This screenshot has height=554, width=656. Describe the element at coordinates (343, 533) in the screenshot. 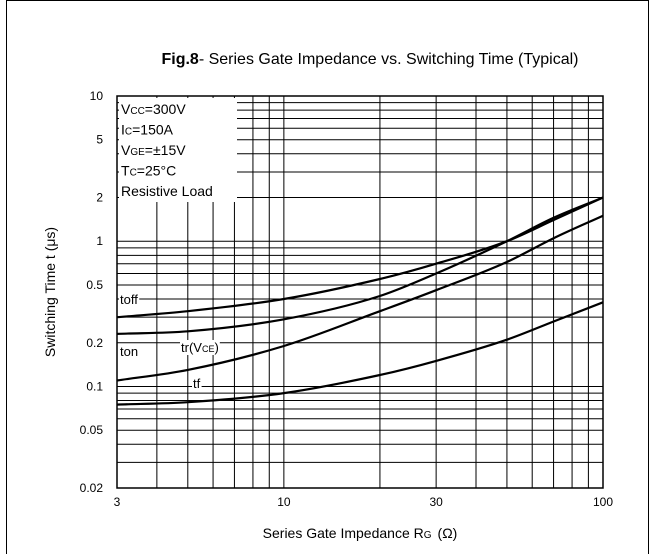

I see `x-label-main: Series Gate Impedance R` at that location.